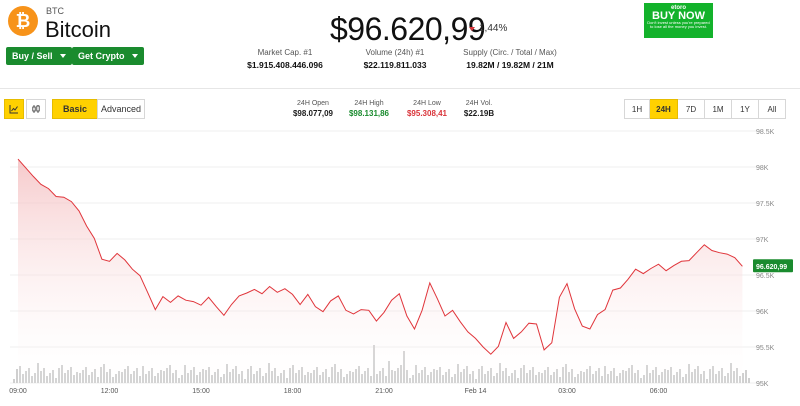  I want to click on range-7d-button: 7D, so click(691, 109).